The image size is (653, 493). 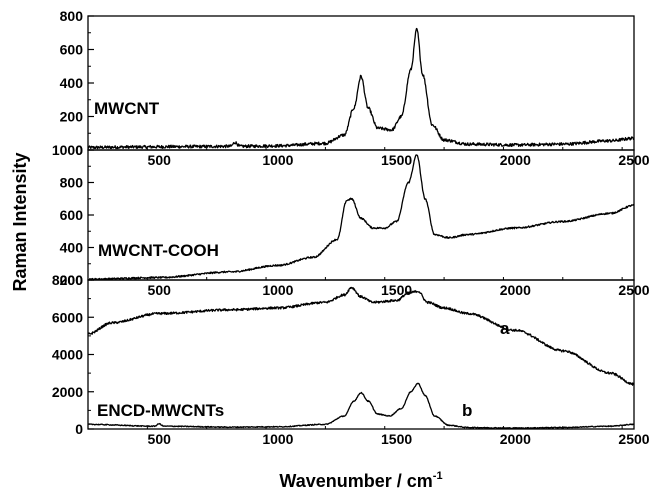 I want to click on series-a-label: a, so click(x=505, y=328).